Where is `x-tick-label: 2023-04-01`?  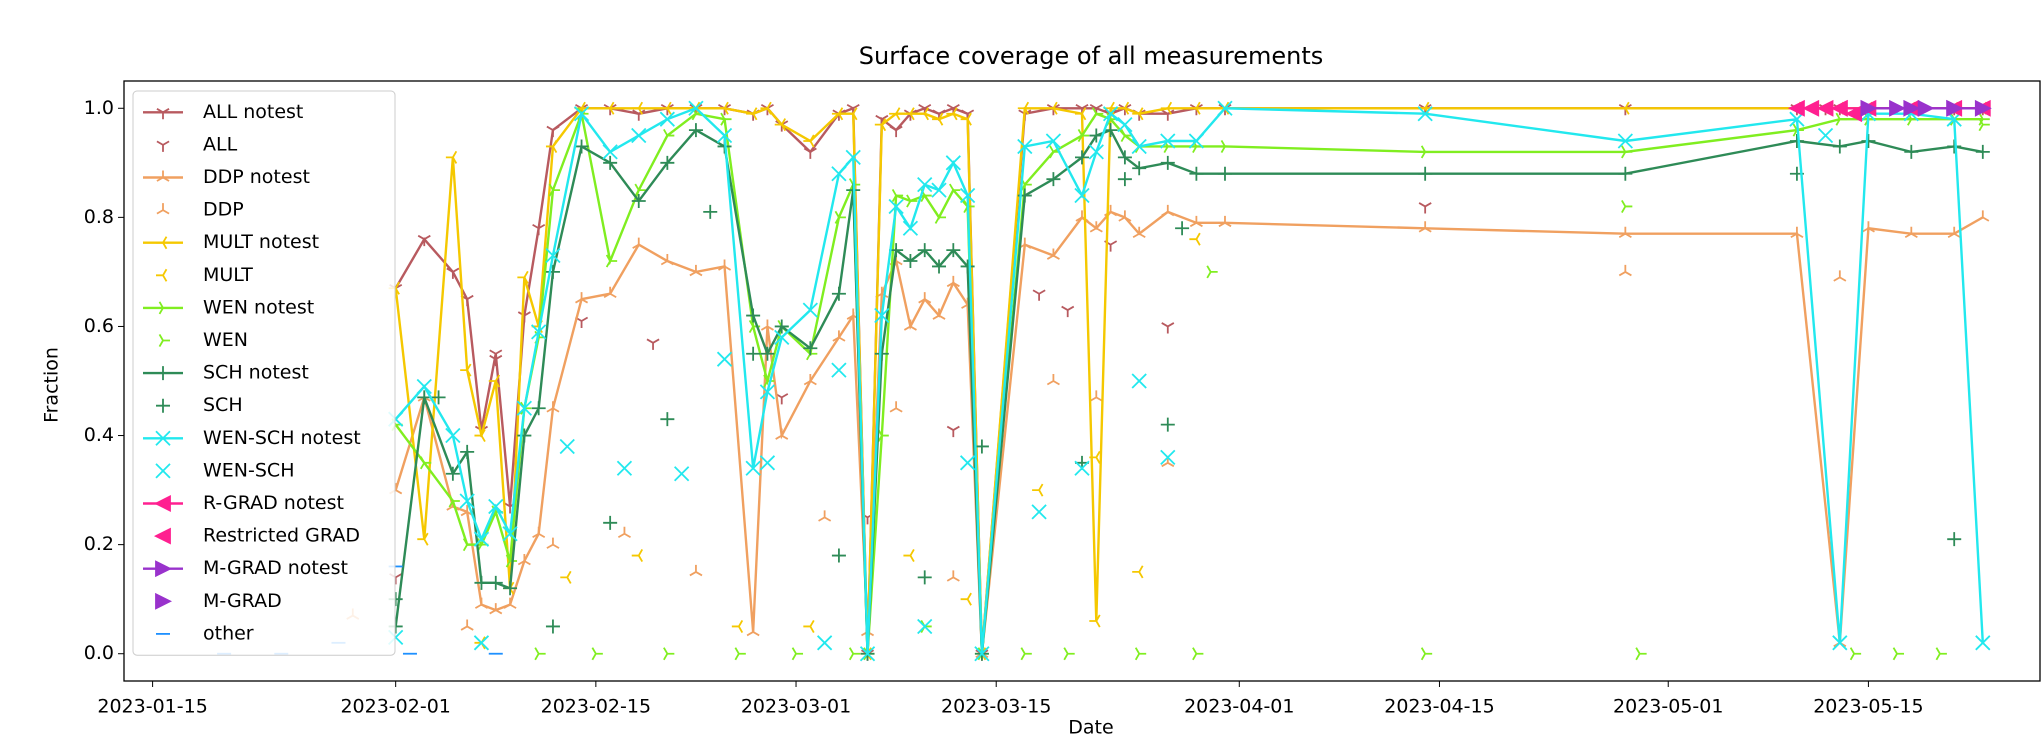
x-tick-label: 2023-04-01 is located at coordinates (1239, 707).